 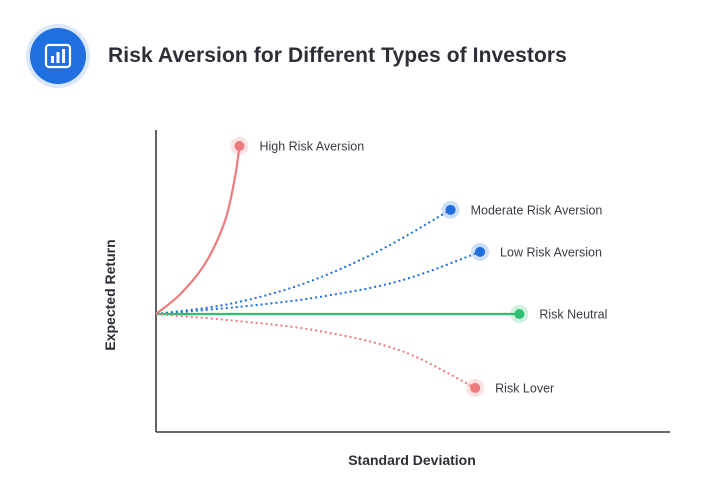 What do you see at coordinates (198, 230) in the screenshot?
I see `series-line-high-risk-aversion` at bounding box center [198, 230].